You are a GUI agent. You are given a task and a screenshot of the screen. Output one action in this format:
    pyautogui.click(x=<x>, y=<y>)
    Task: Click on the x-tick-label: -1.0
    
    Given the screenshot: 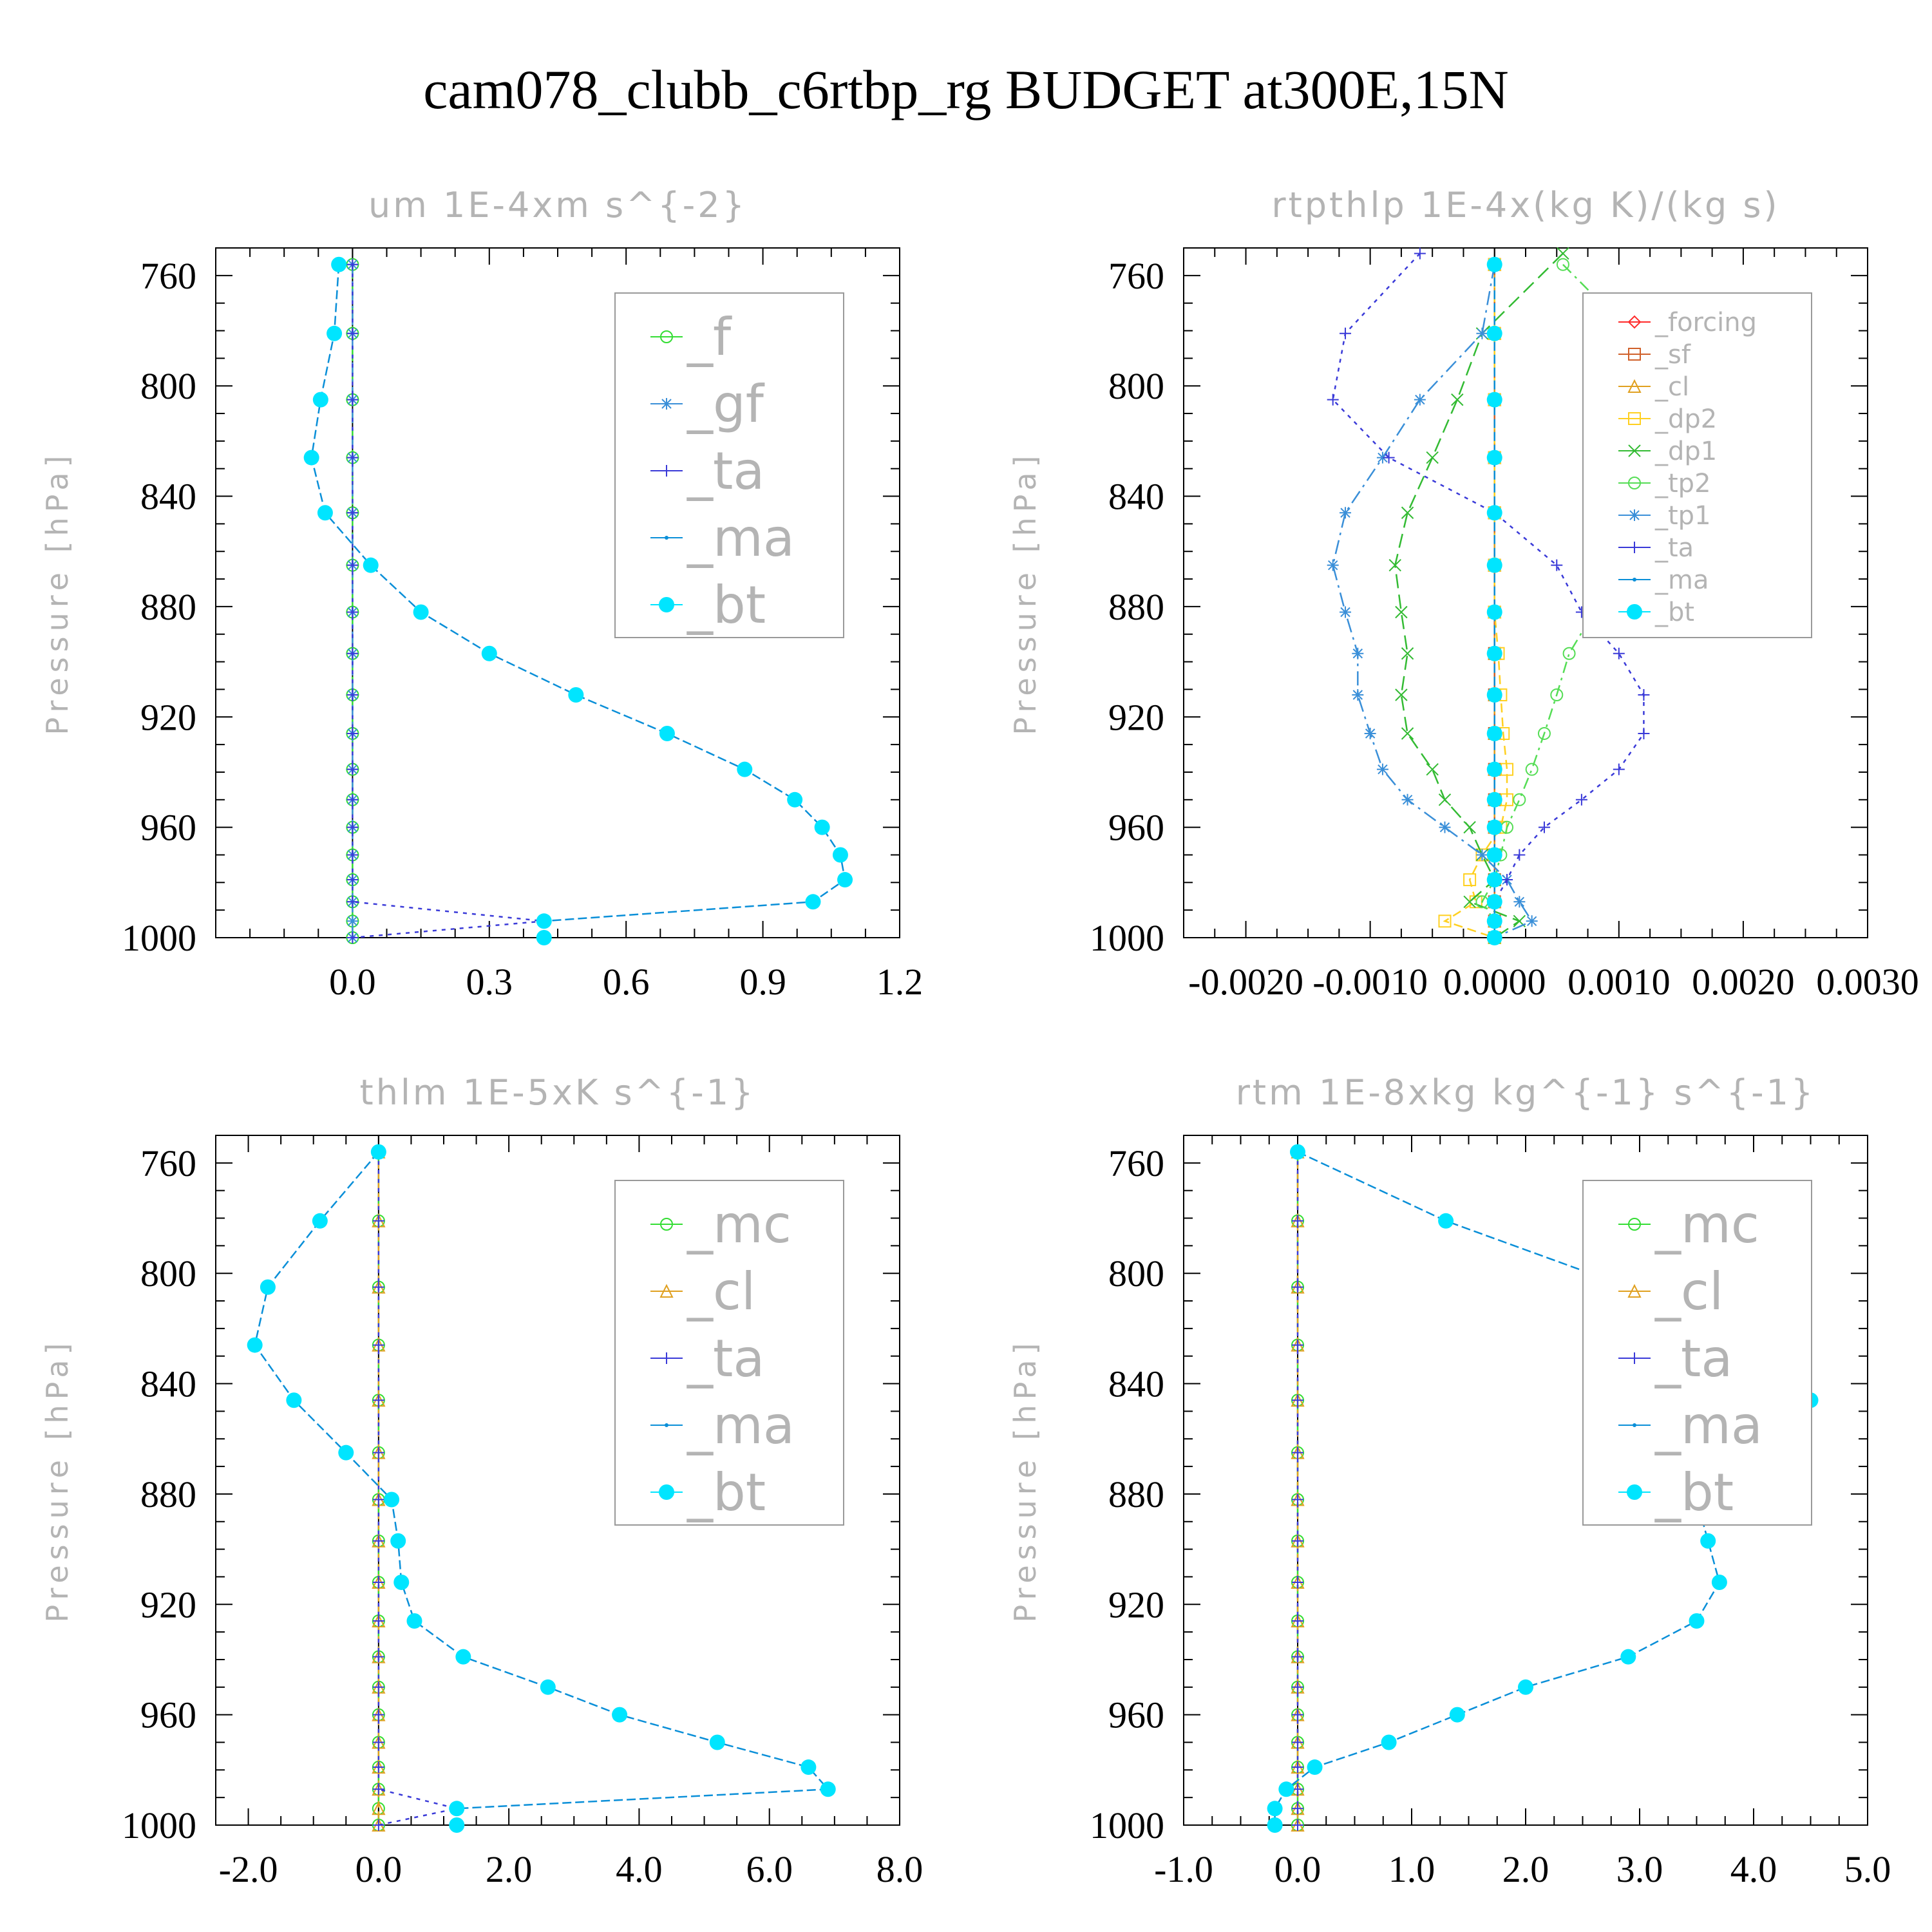 What is the action you would take?
    pyautogui.click(x=1183, y=1869)
    